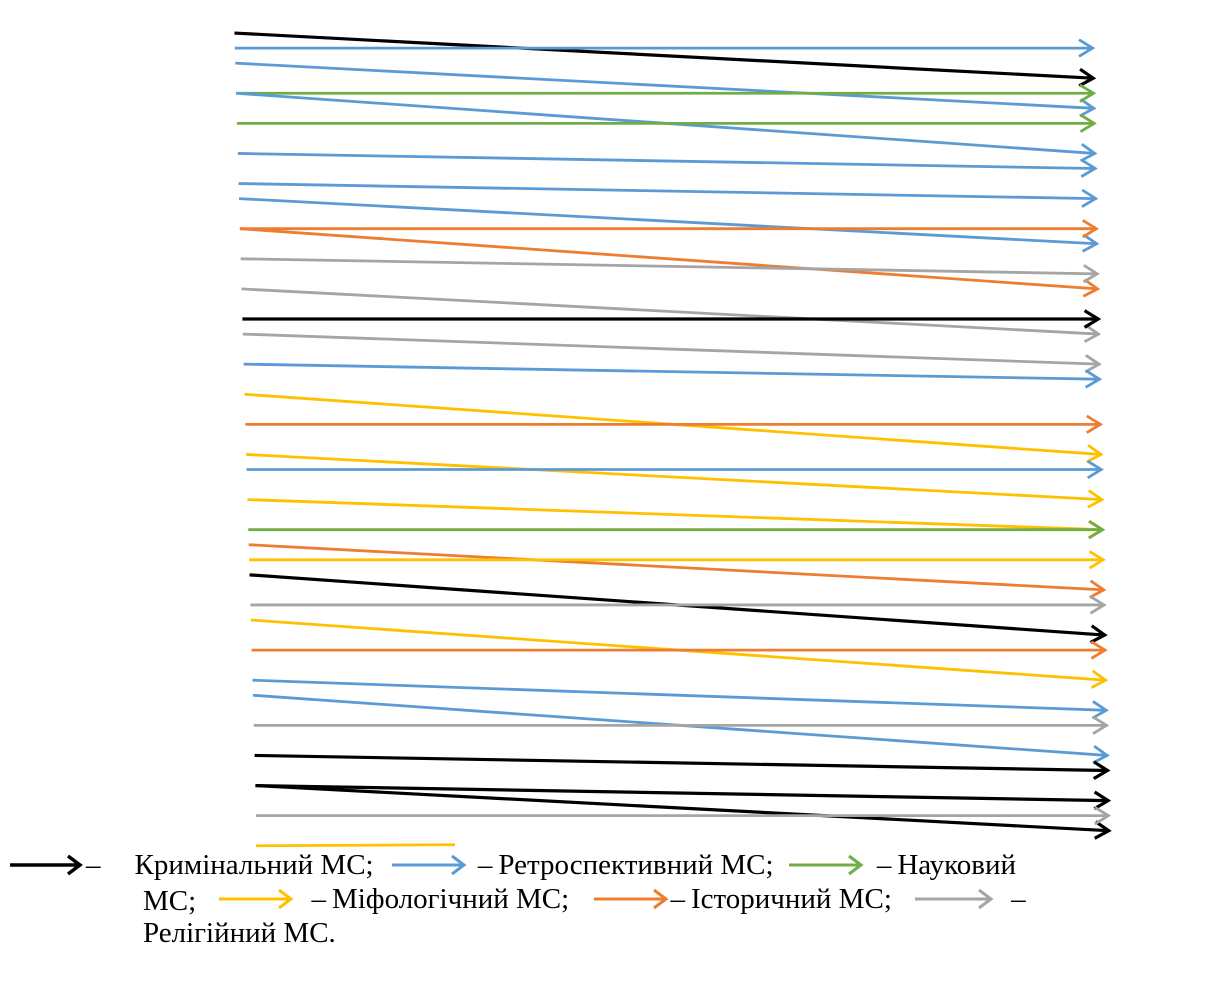 The image size is (1232, 994). I want to click on legend-item-mythological: – Міфологічний МС;, so click(386, 899).